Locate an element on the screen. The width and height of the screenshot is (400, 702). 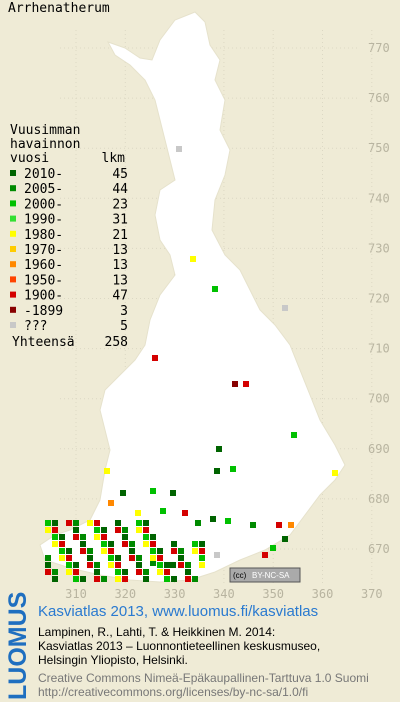
x-tick-label: 370 is located at coordinates (372, 594).